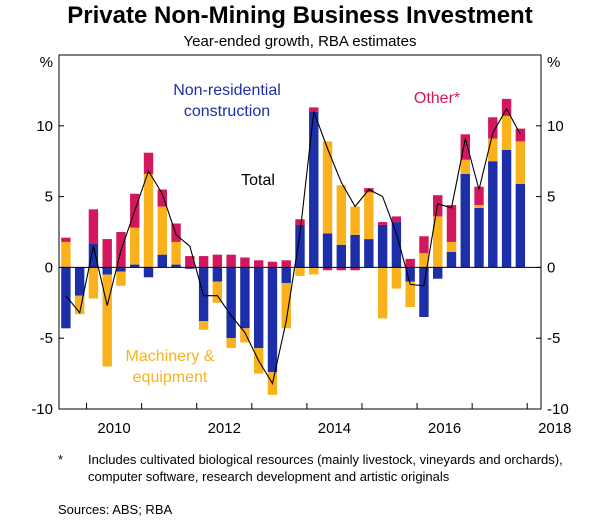 The image size is (600, 523). Describe the element at coordinates (554, 428) in the screenshot. I see `x-tick-label: 2018` at that location.